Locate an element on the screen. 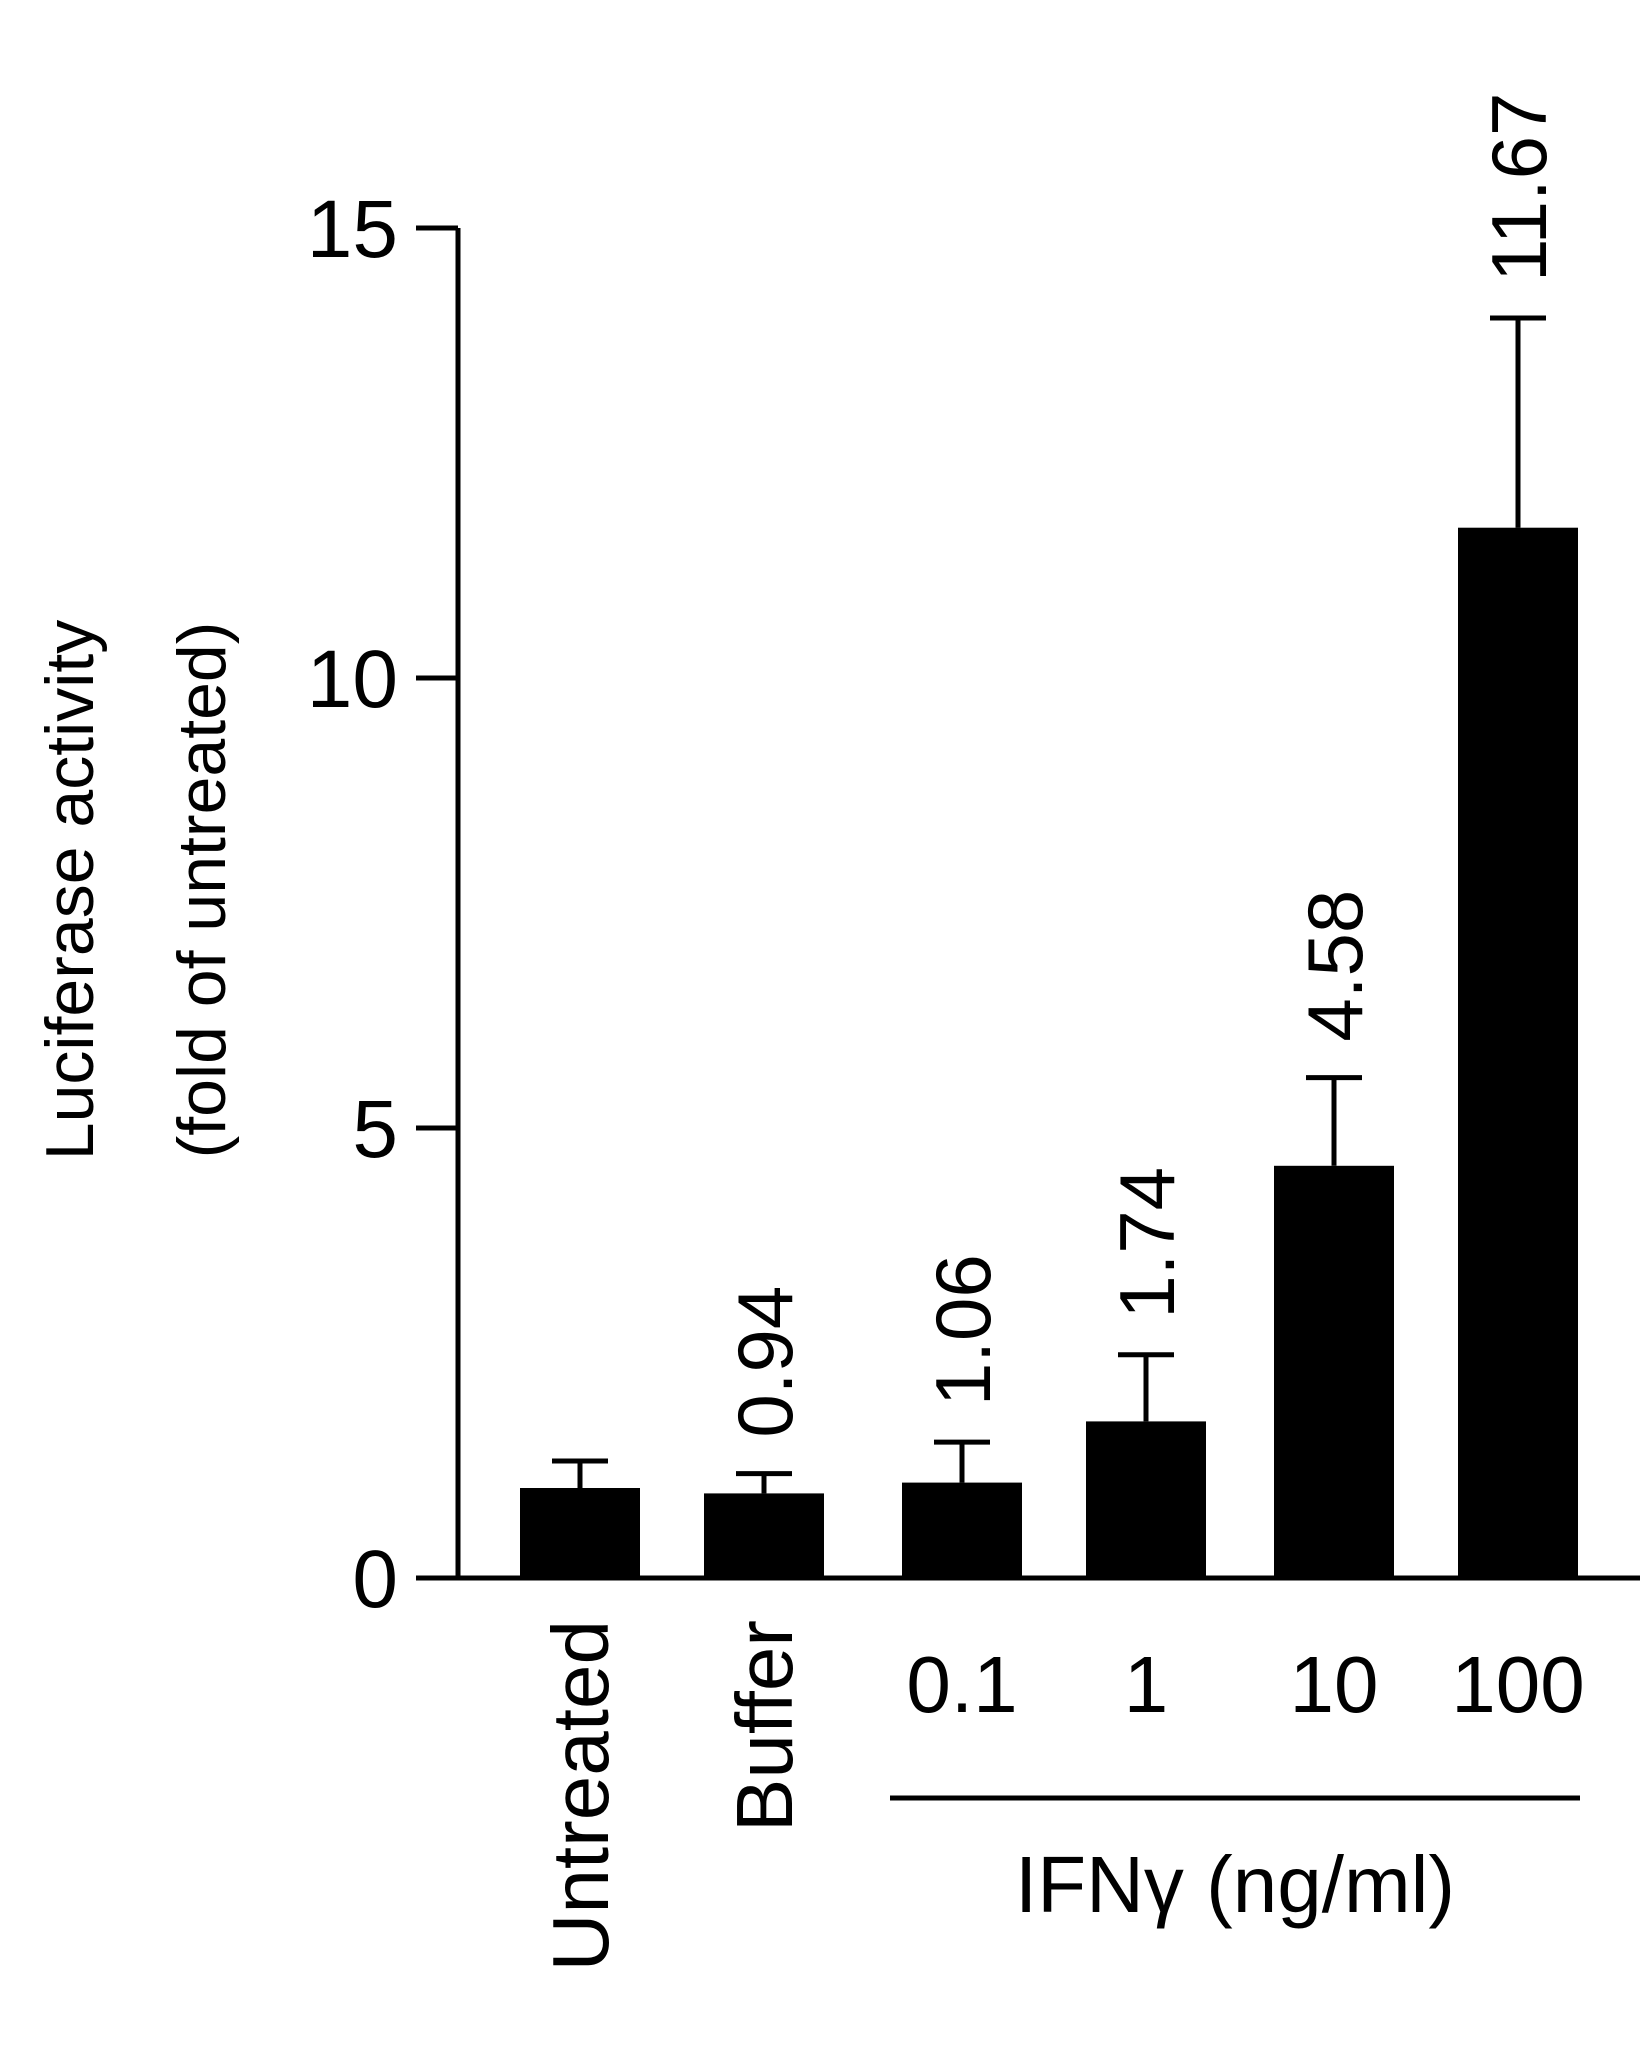 This screenshot has width=1648, height=2062. y-axis-label-line1: Luciferase activity is located at coordinates (70, 890).